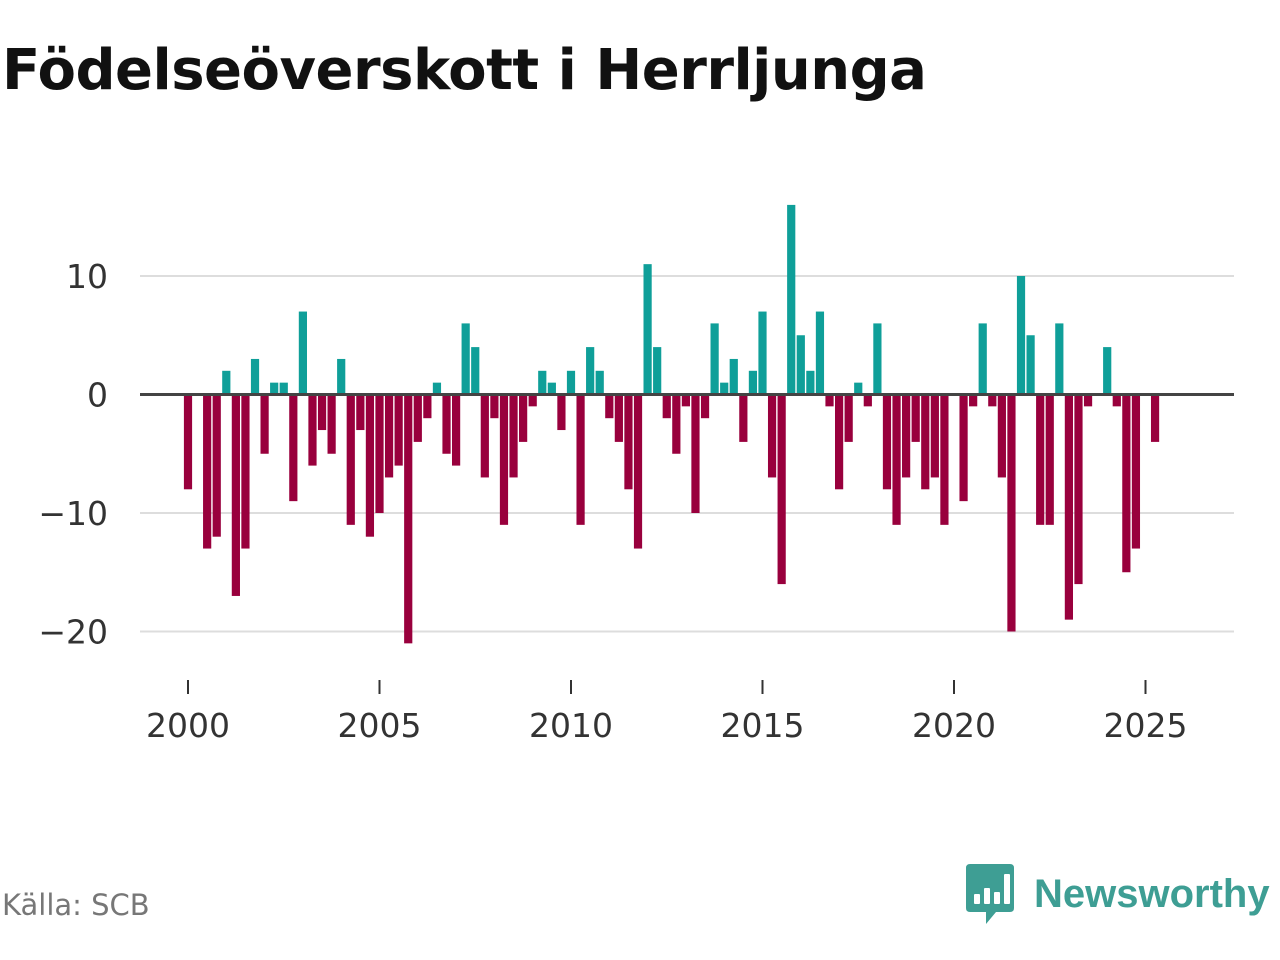 The height and width of the screenshot is (960, 1280). I want to click on y-tick-label: 0, so click(97, 395).